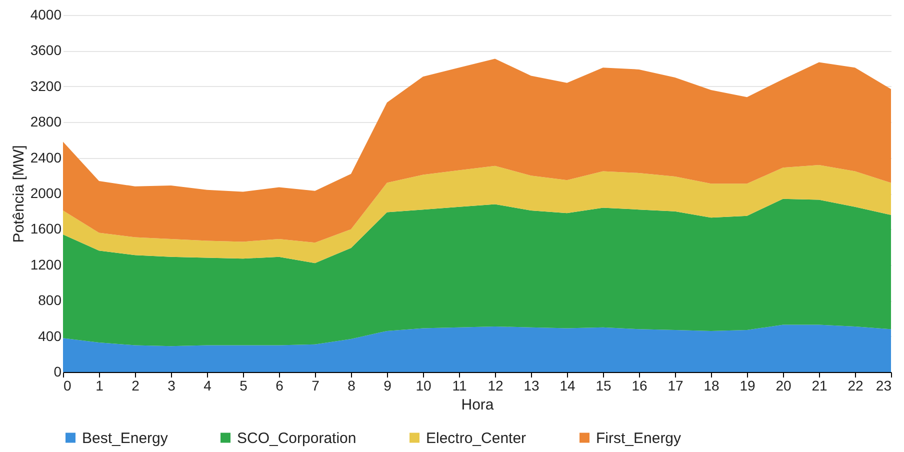 This screenshot has height=452, width=904. What do you see at coordinates (352, 386) in the screenshot?
I see `x-tick-label: 8` at bounding box center [352, 386].